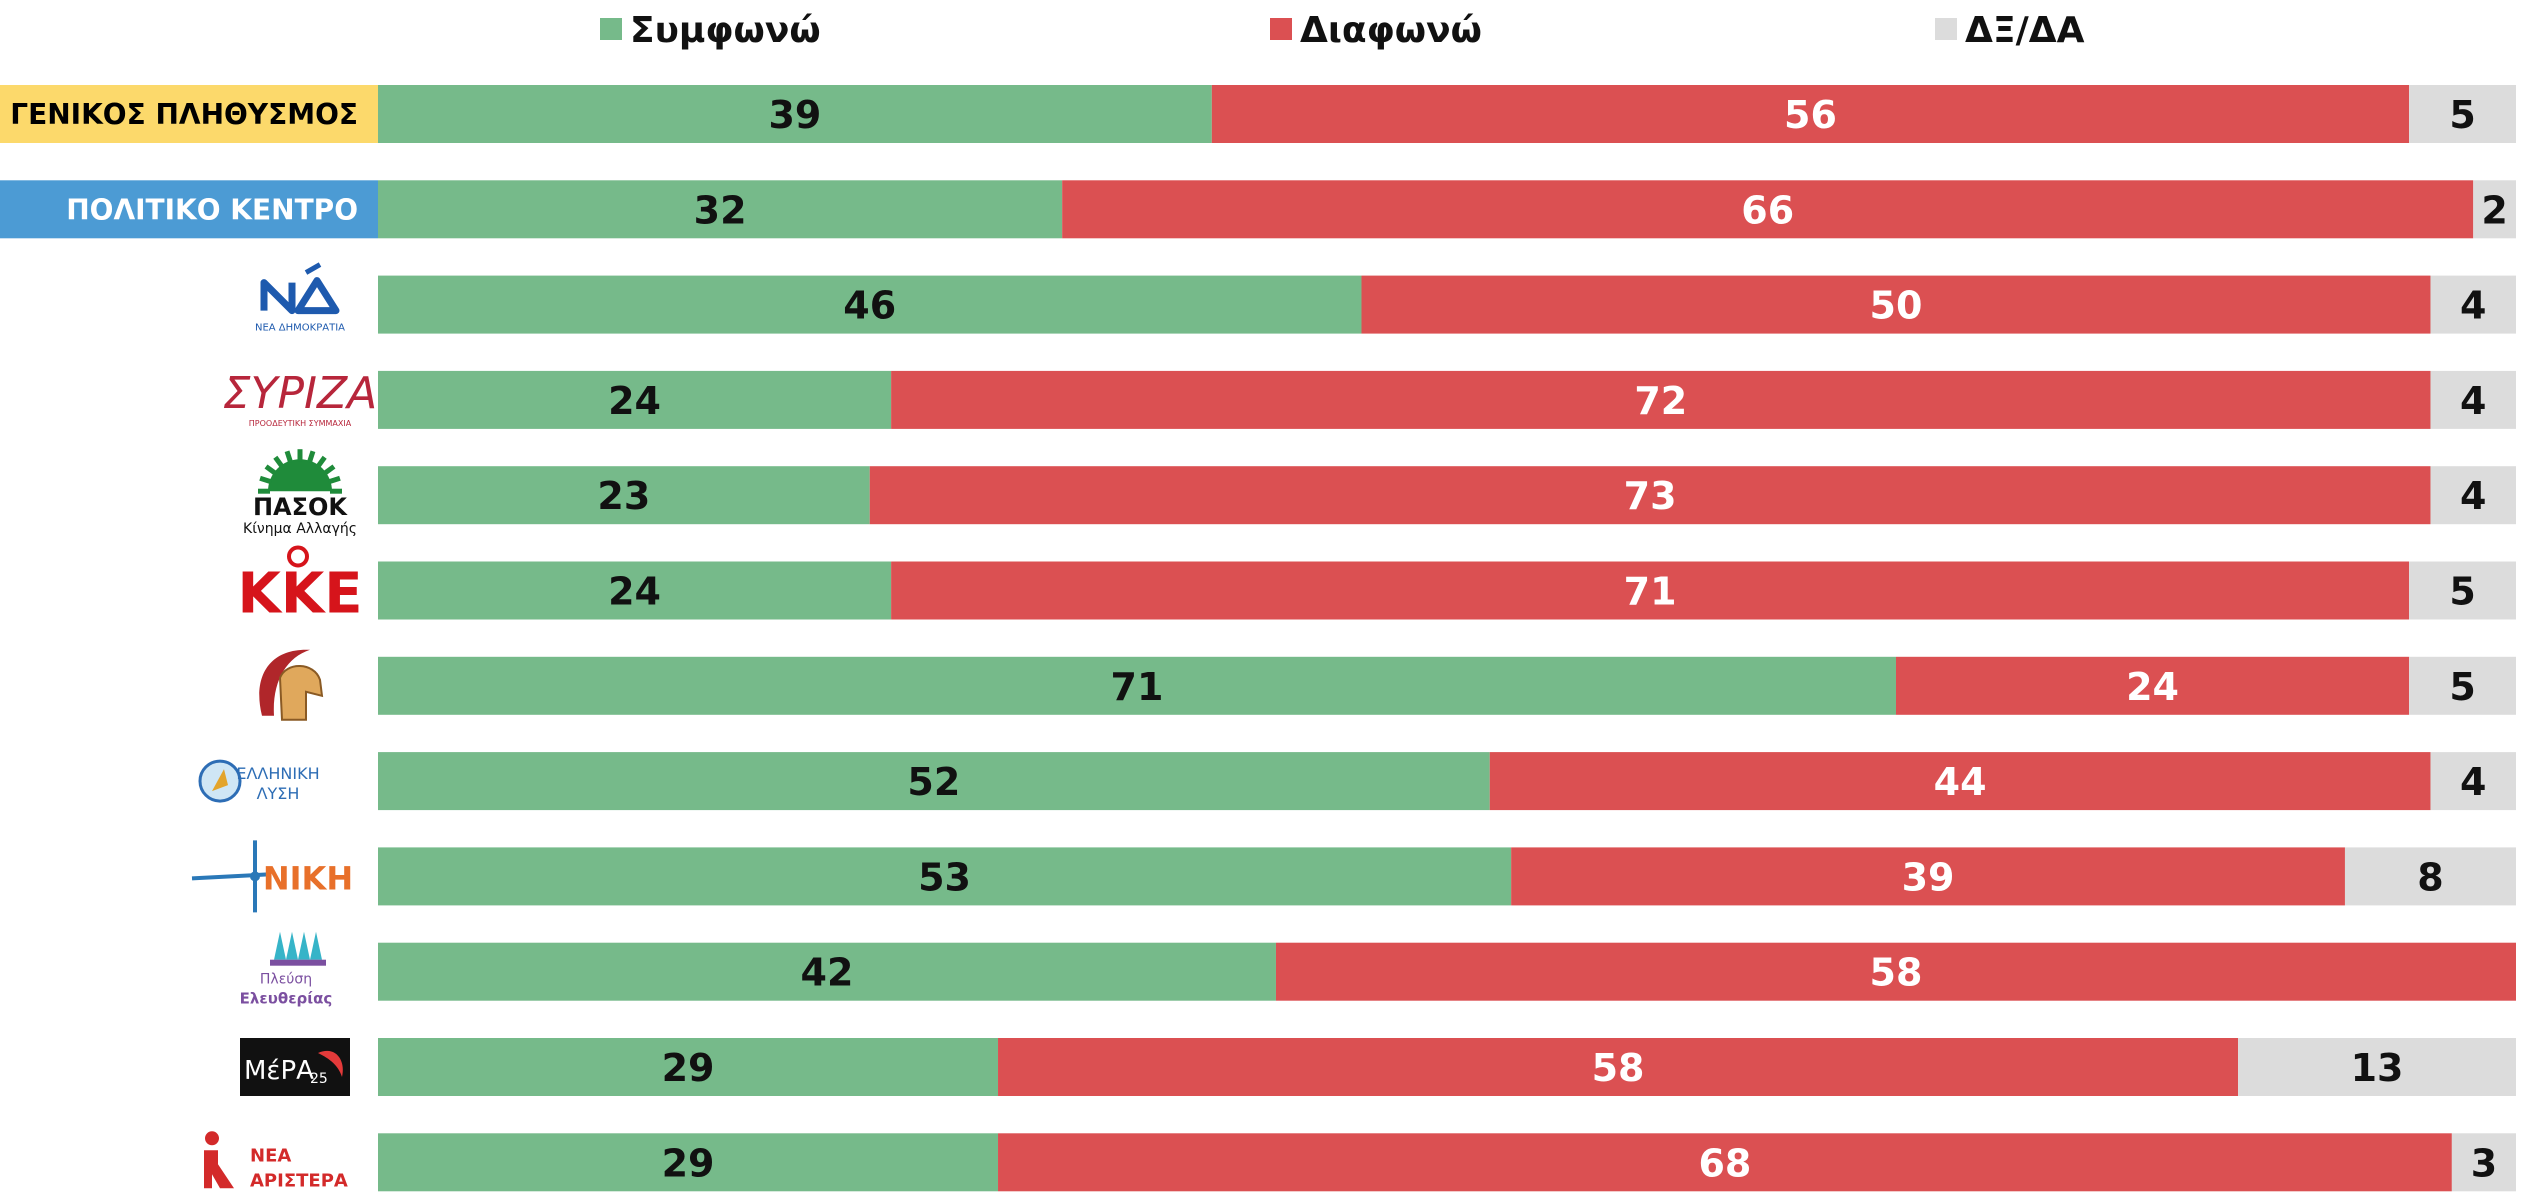 This screenshot has width=2526, height=1194. I want to click on legend-item: Διαφωνώ, so click(1376, 30).